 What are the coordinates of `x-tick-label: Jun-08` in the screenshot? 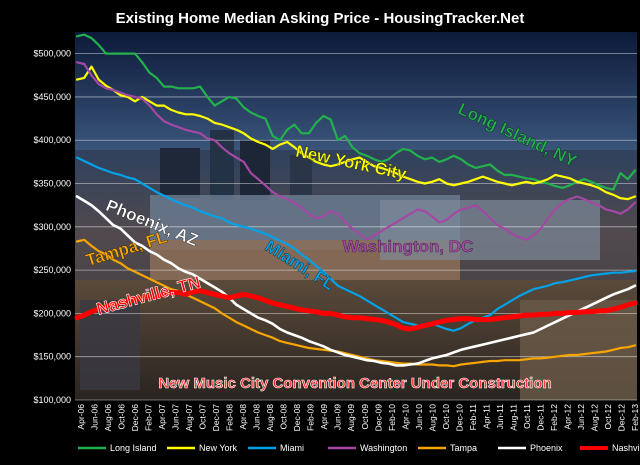 It's located at (257, 417).